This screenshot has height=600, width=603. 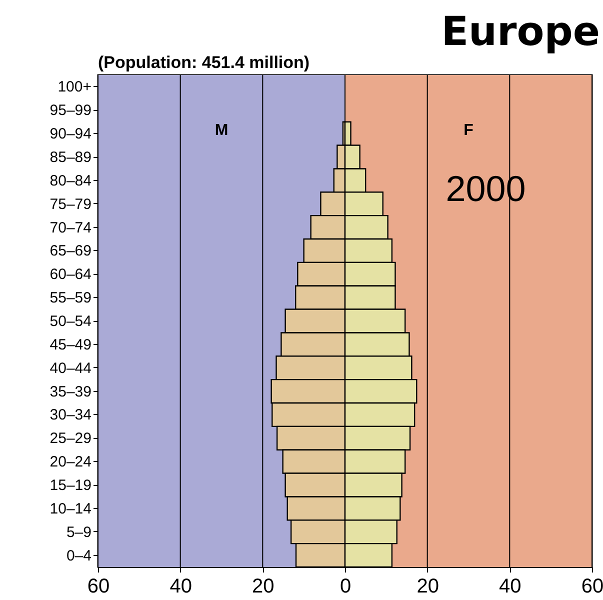 What do you see at coordinates (71, 368) in the screenshot?
I see `y-tick-label: 40–44` at bounding box center [71, 368].